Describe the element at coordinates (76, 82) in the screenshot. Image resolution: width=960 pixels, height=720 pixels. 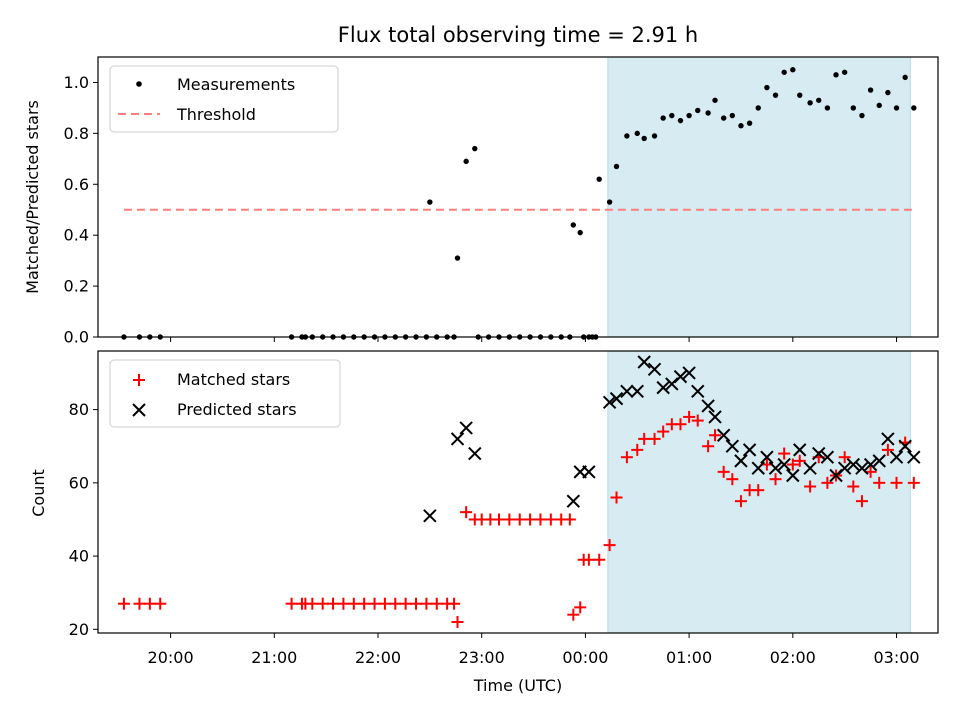
I see `y-tick-label: 1.0` at that location.